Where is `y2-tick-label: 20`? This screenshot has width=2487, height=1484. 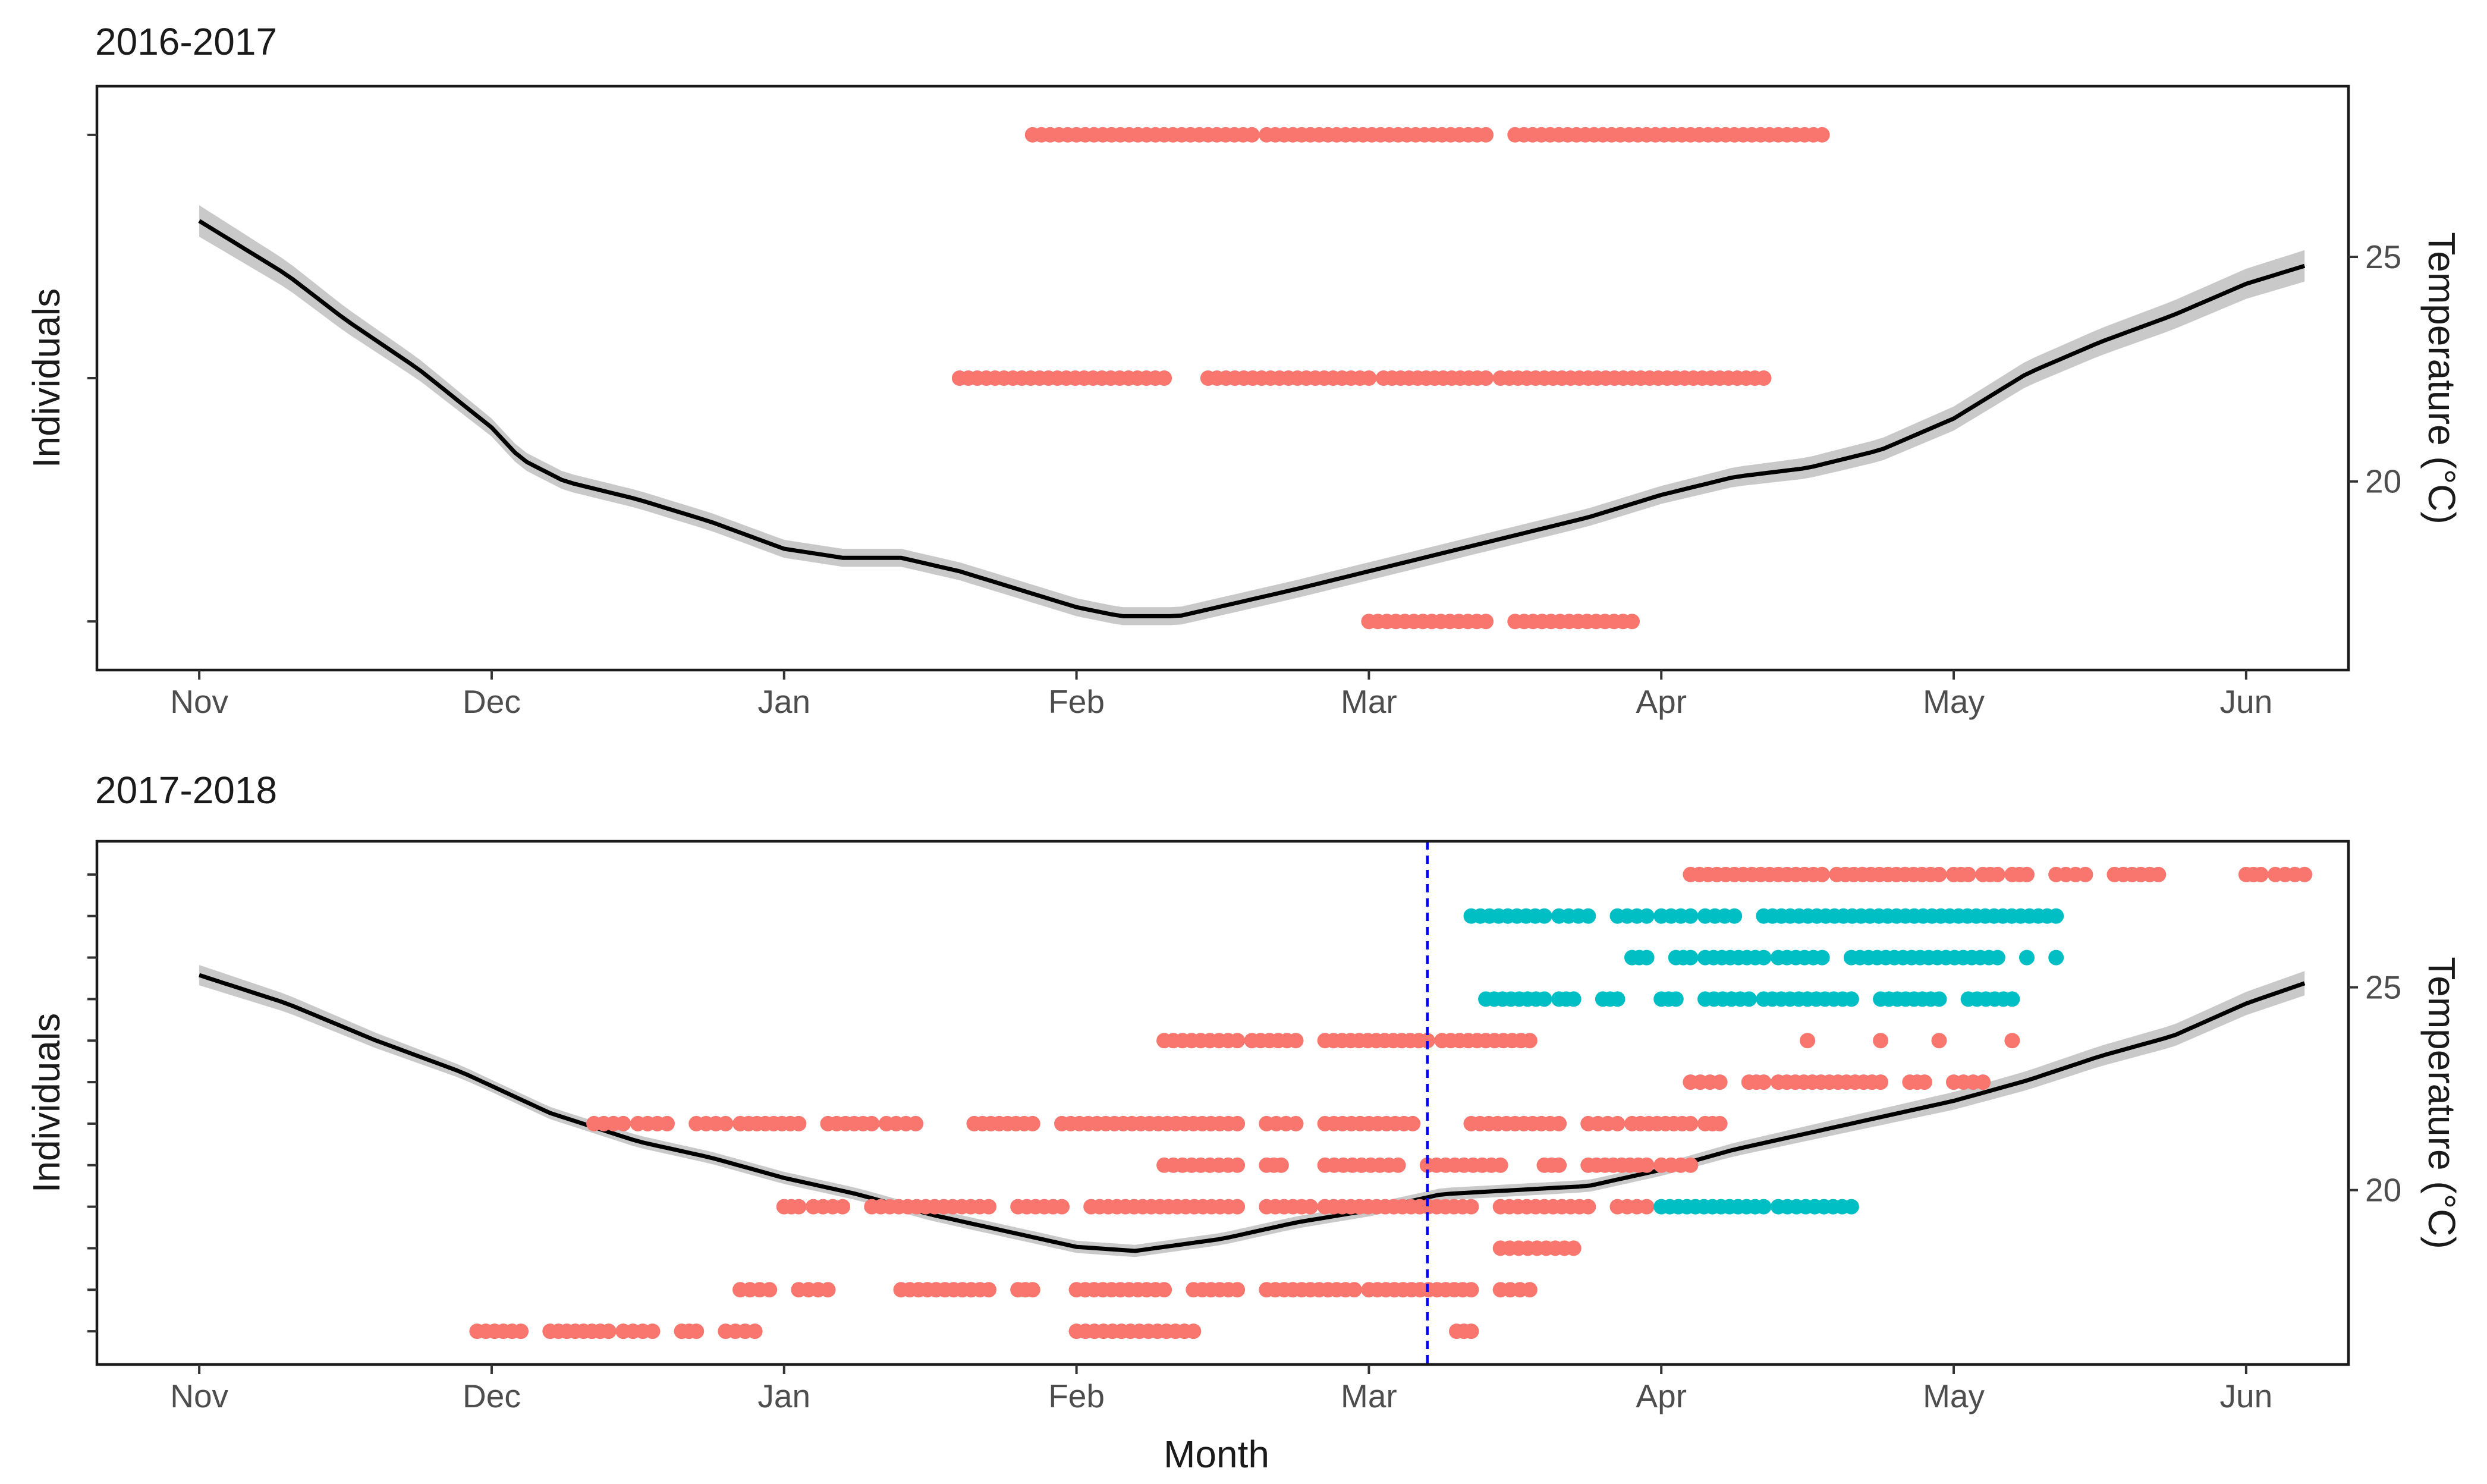 y2-tick-label: 20 is located at coordinates (2383, 481).